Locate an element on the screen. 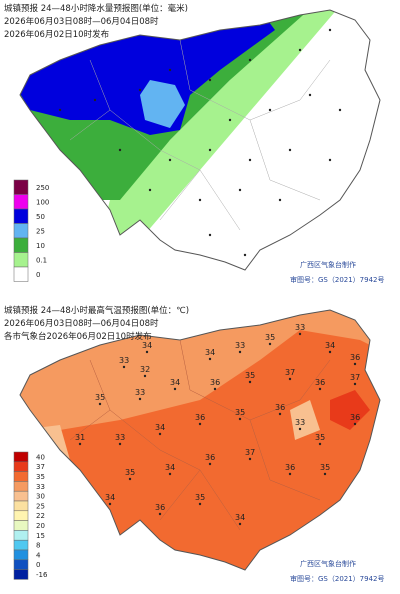 The height and width of the screenshot is (594, 400). temp-issued: 各市气象台2026年06月02日10时发布 is located at coordinates (78, 336).